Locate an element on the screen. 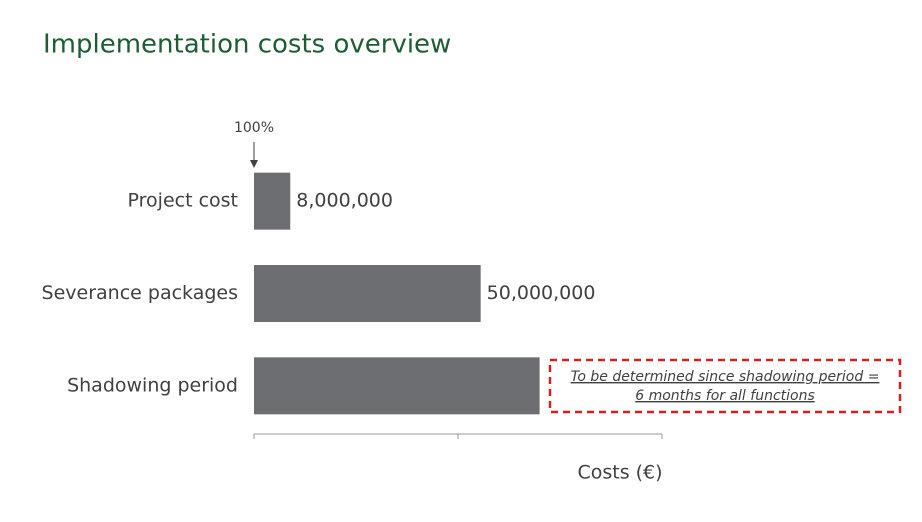  chart-title: Implementation costs overview is located at coordinates (247, 45).